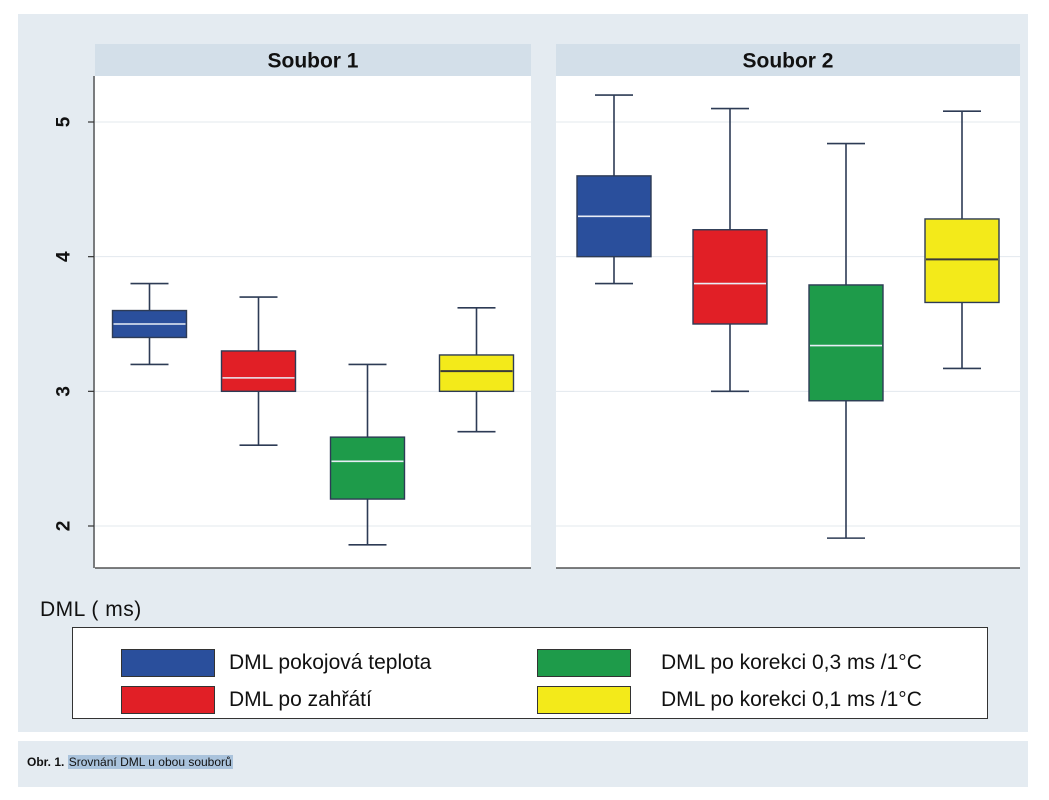 This screenshot has width=1049, height=800. What do you see at coordinates (791, 699) in the screenshot?
I see `legend-label: DML po korekci 0,1 ms /1°C` at bounding box center [791, 699].